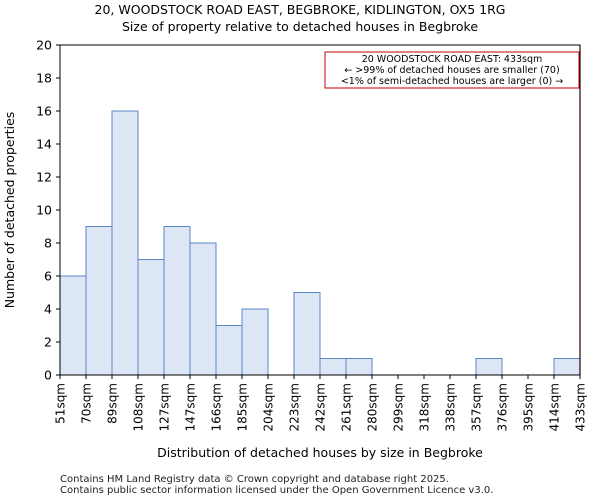 This screenshot has width=600, height=500. Describe the element at coordinates (333, 367) in the screenshot. I see `bar-242sqm` at that location.